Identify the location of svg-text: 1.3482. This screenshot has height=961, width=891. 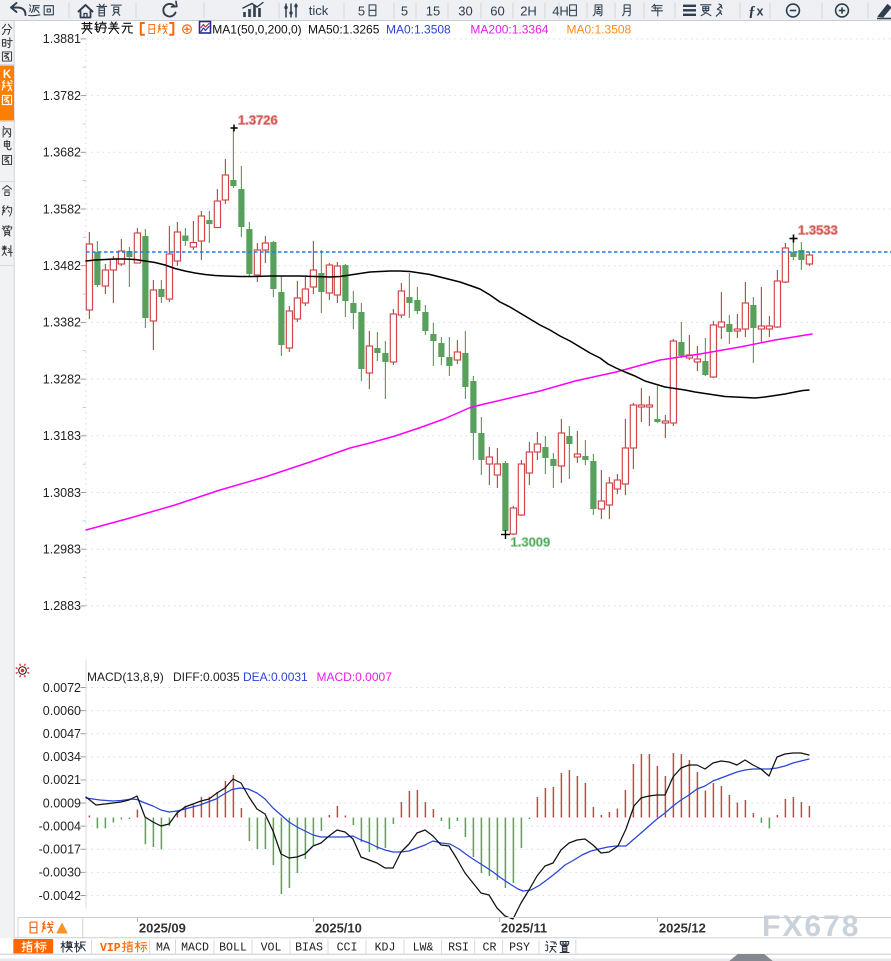
(62, 266).